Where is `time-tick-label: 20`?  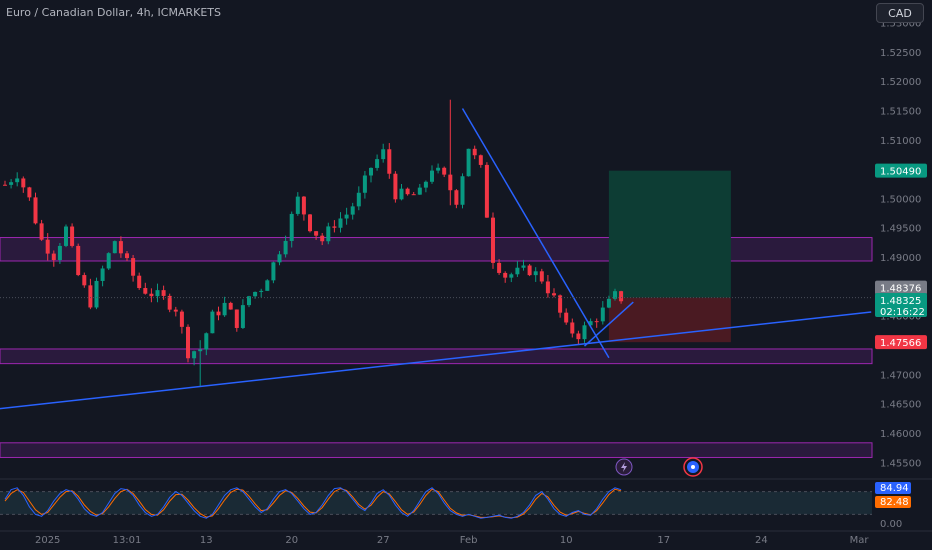
time-tick-label: 20 is located at coordinates (291, 540).